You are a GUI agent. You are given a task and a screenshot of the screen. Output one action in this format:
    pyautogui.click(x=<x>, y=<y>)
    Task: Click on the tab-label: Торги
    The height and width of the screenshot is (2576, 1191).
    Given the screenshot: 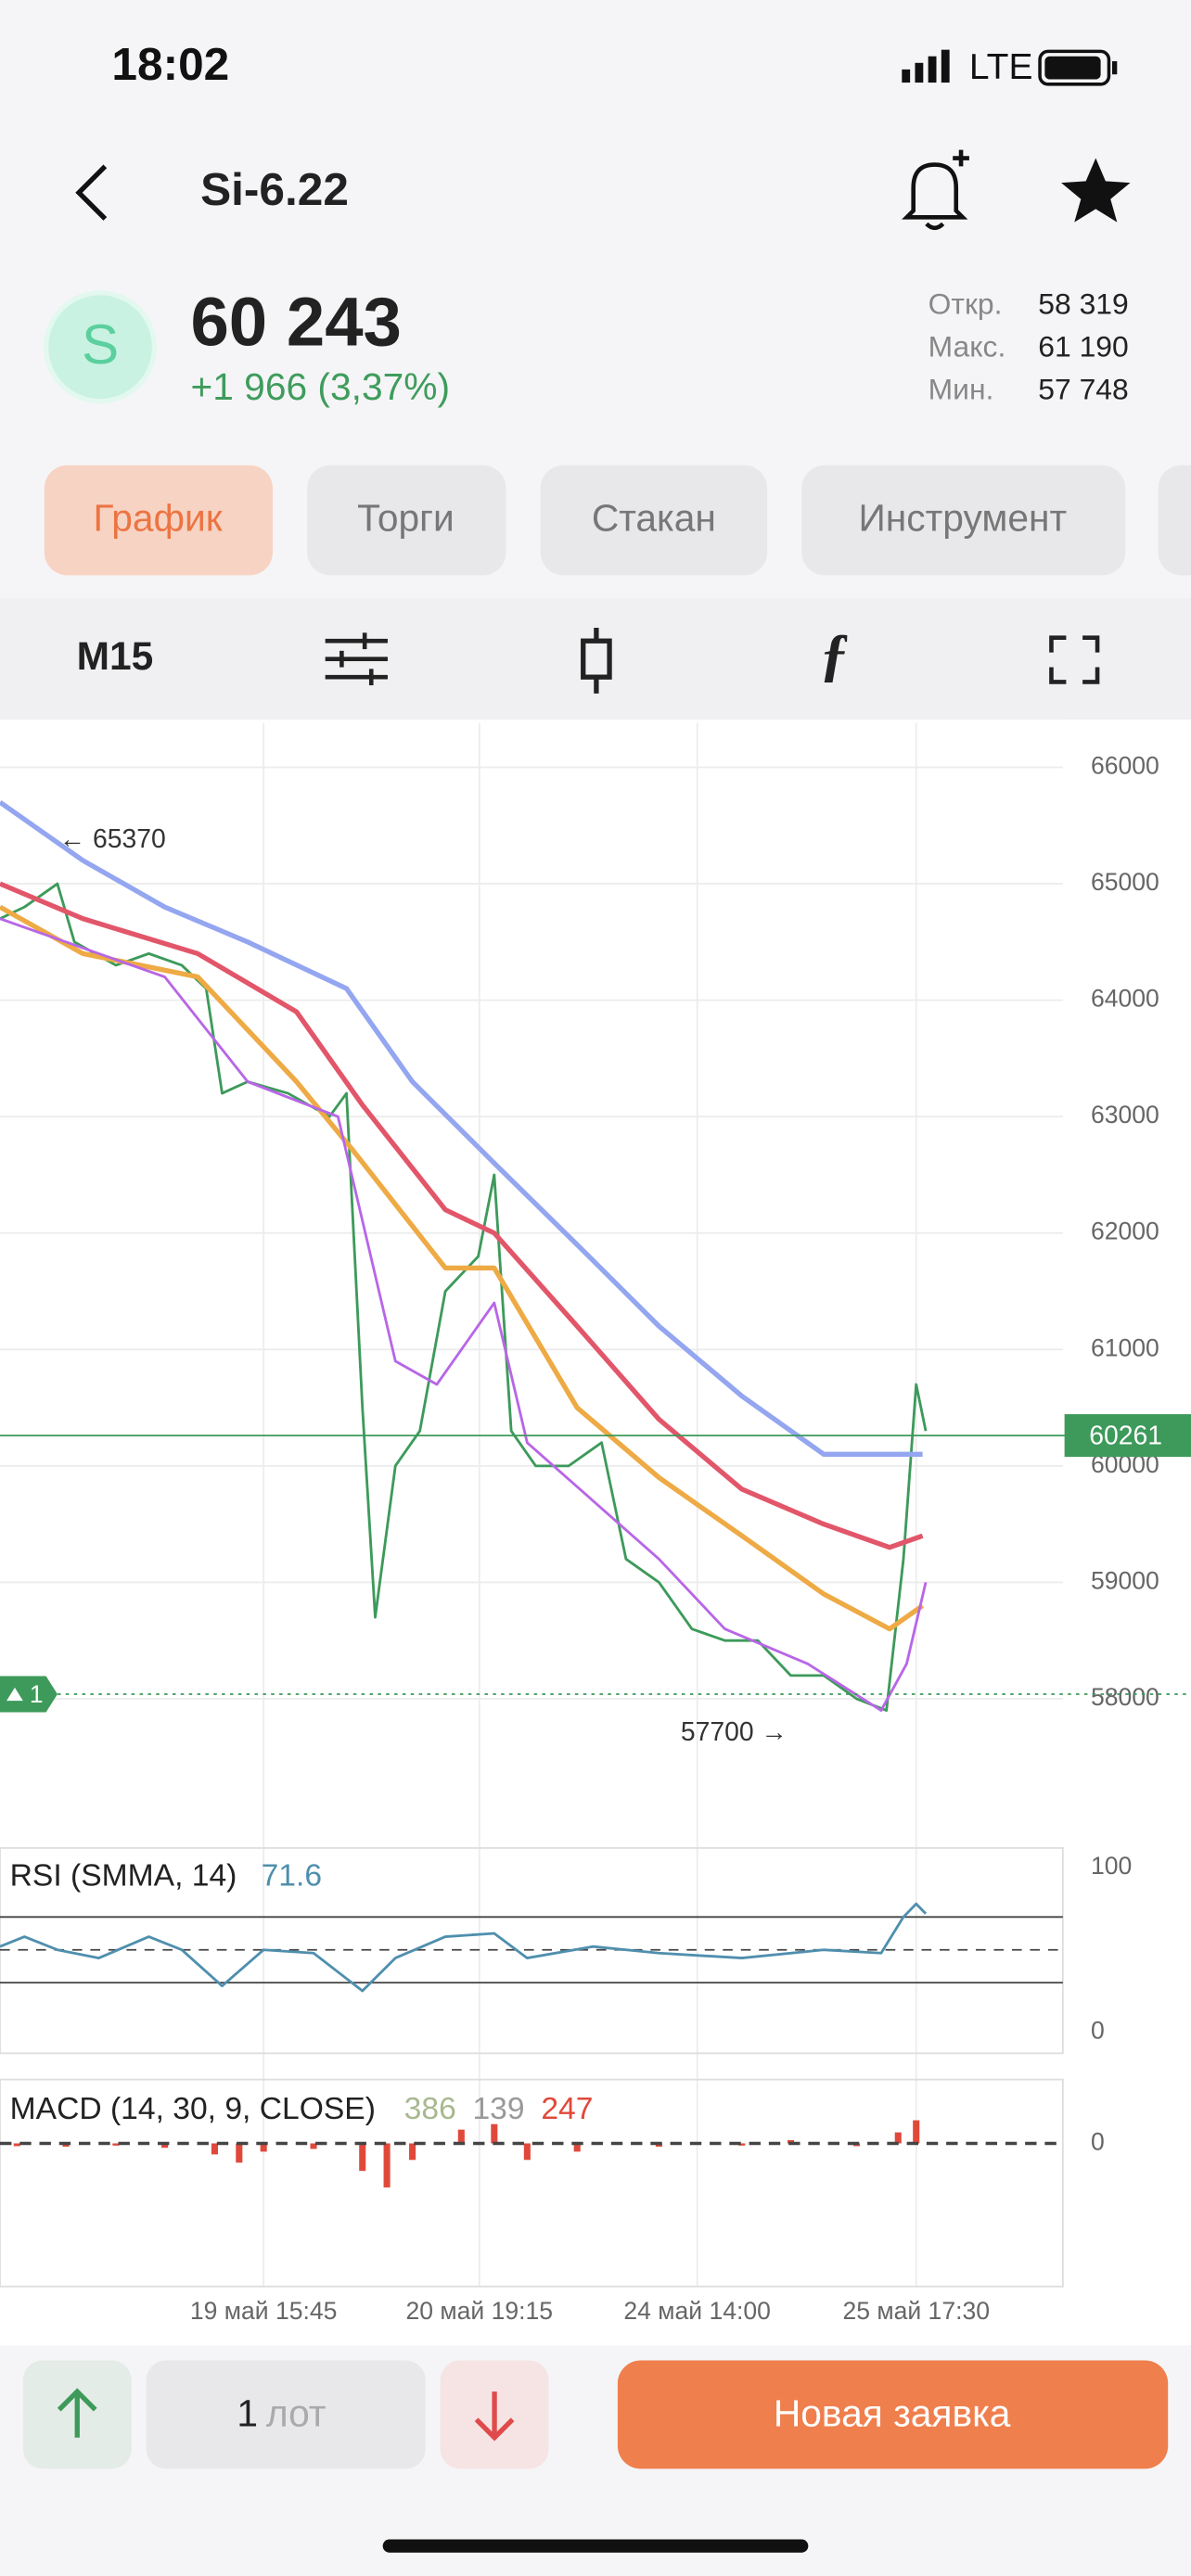 What is the action you would take?
    pyautogui.click(x=406, y=518)
    